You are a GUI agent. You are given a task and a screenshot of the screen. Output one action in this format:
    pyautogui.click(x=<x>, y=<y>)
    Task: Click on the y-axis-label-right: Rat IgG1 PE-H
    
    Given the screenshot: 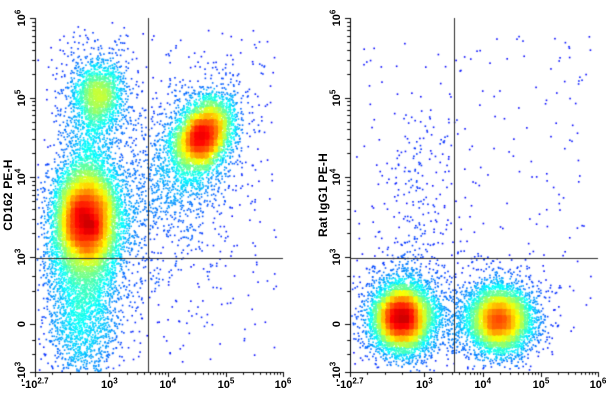 What is the action you would take?
    pyautogui.click(x=323, y=195)
    